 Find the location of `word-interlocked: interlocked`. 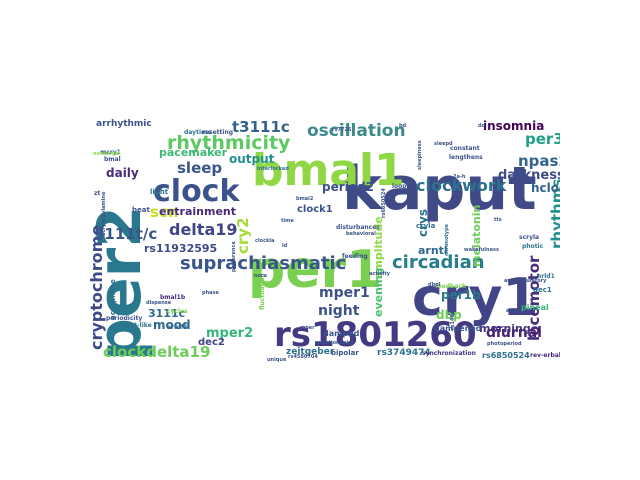

word-interlocked: interlocked is located at coordinates (273, 169).